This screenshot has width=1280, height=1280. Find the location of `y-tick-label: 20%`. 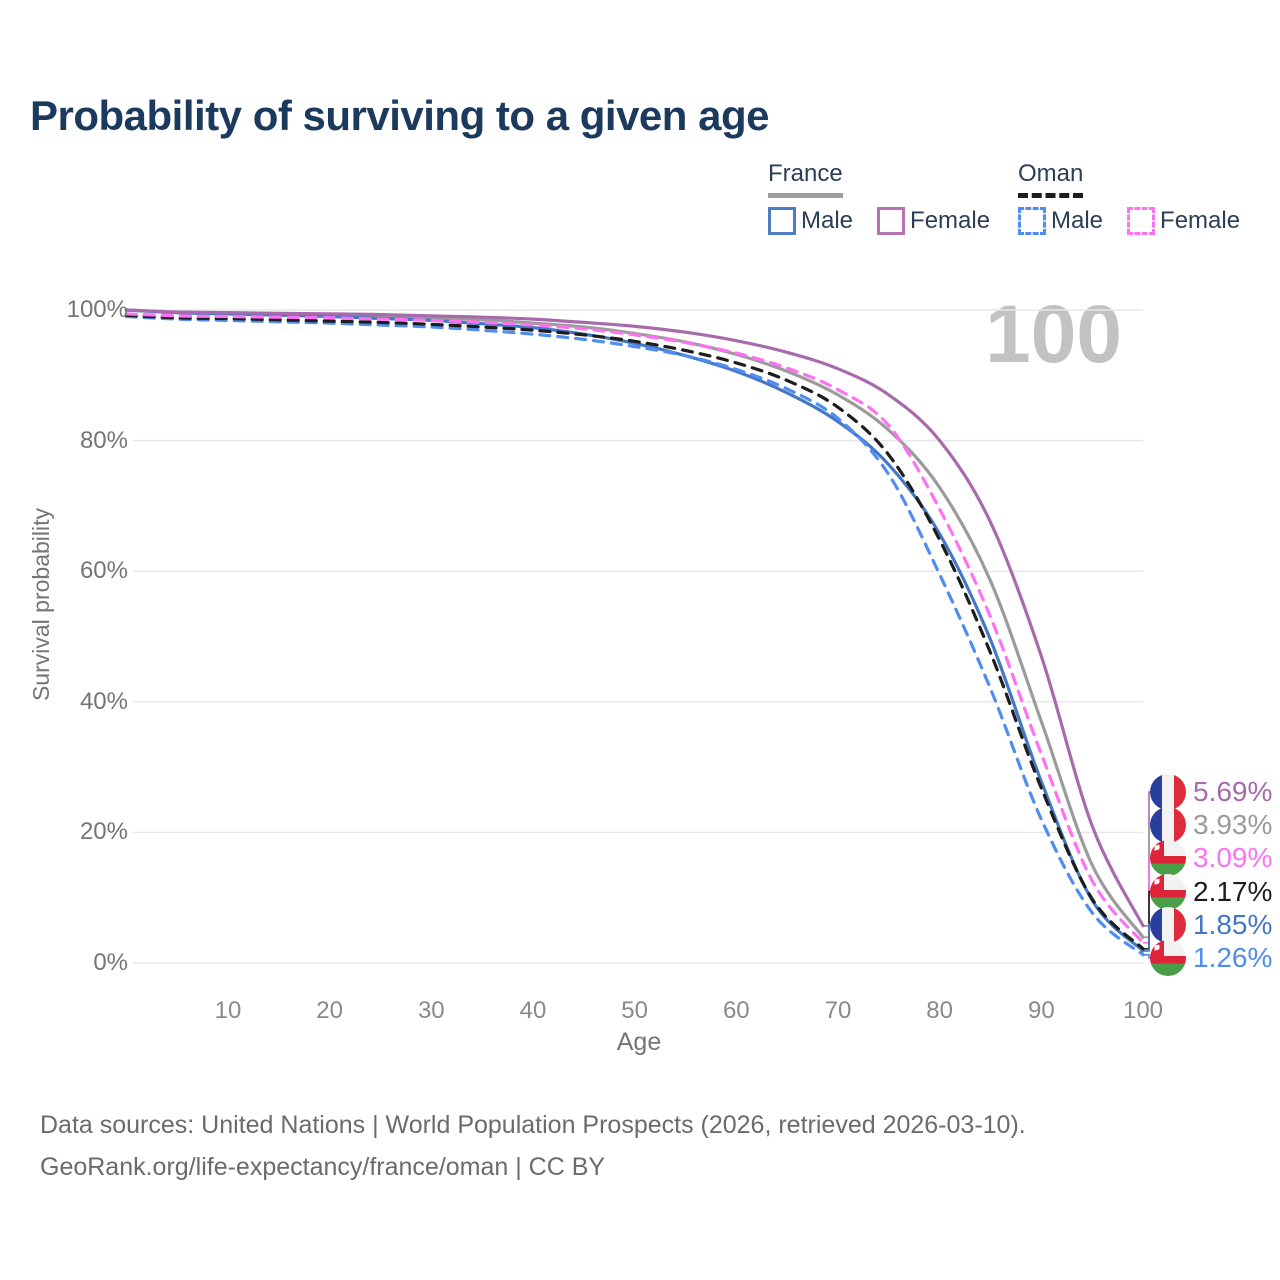

y-tick-label: 20% is located at coordinates (103, 832).